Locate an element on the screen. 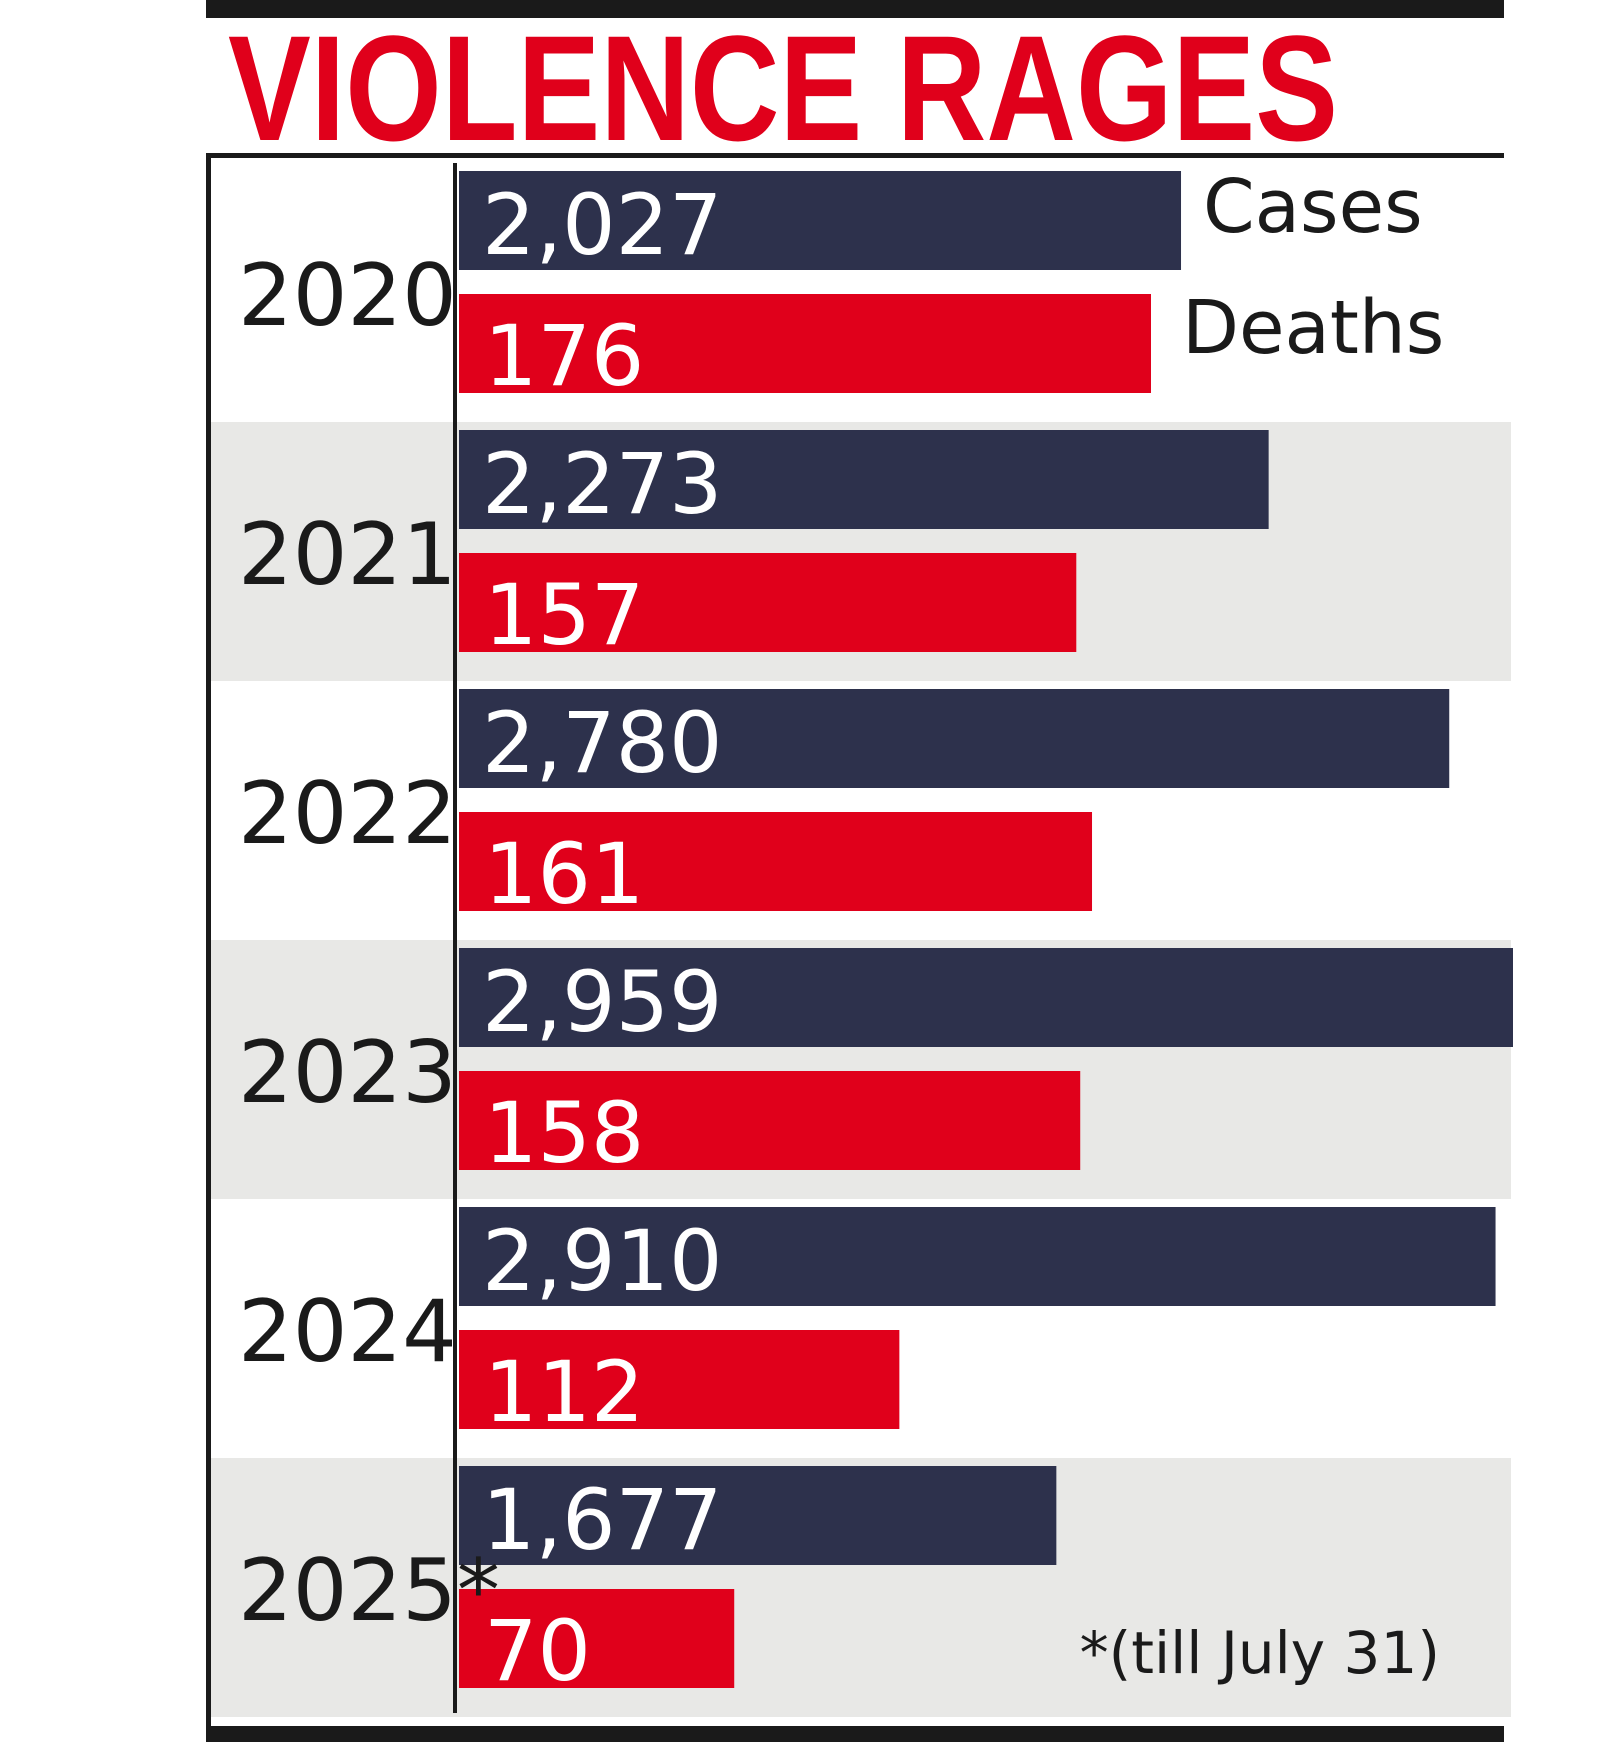 The image size is (1600, 1742). year-label-2022: 2022 is located at coordinates (347, 814).